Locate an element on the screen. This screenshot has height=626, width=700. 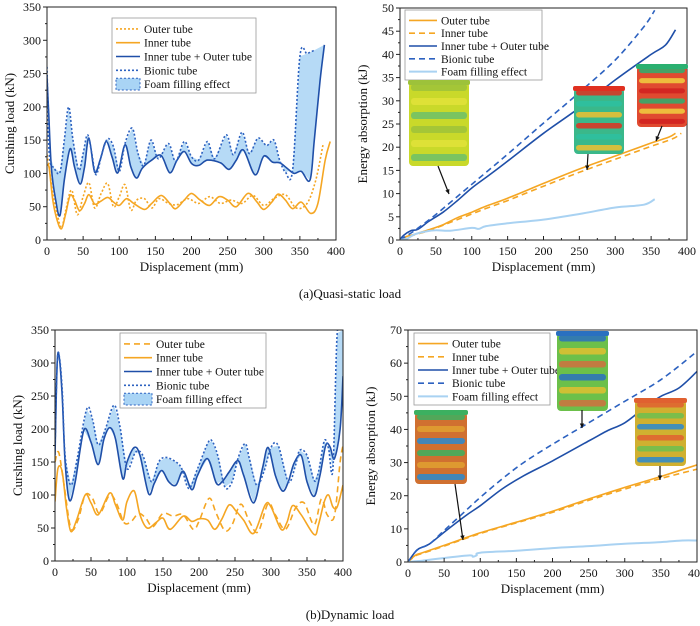
y-tick-label: 20 is located at coordinates (388, 147).